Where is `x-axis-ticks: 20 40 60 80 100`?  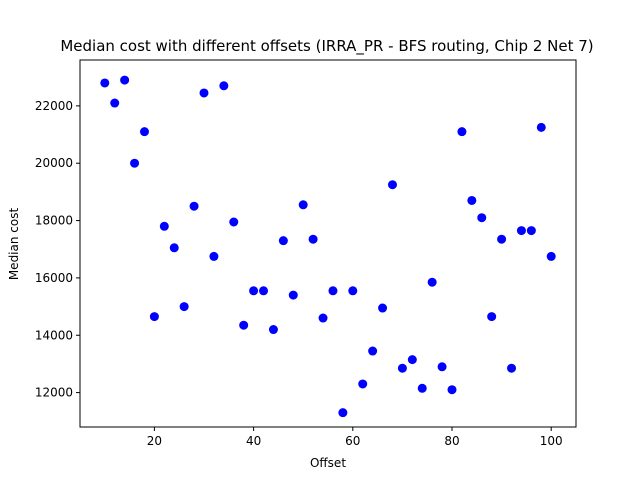
x-axis-ticks: 20 40 60 80 100 is located at coordinates (355, 437).